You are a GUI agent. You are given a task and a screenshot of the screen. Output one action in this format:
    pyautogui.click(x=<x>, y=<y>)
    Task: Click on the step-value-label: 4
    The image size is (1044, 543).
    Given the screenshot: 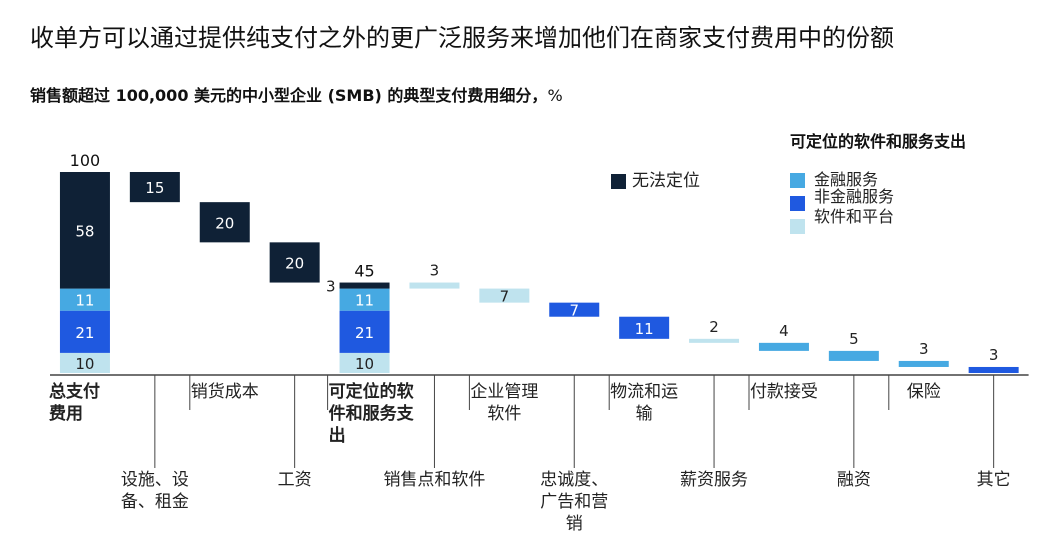 What is the action you would take?
    pyautogui.click(x=784, y=331)
    